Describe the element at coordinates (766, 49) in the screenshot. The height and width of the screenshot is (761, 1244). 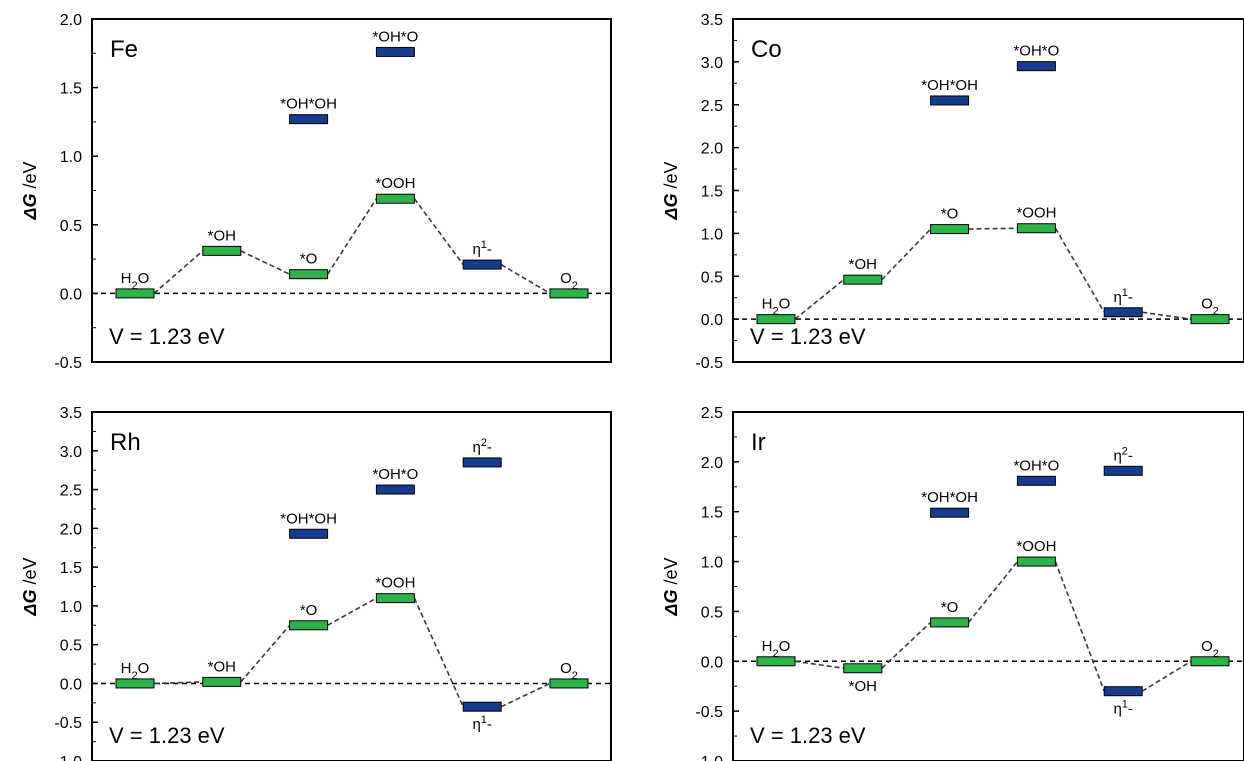
I see `panel-title: Co` at that location.